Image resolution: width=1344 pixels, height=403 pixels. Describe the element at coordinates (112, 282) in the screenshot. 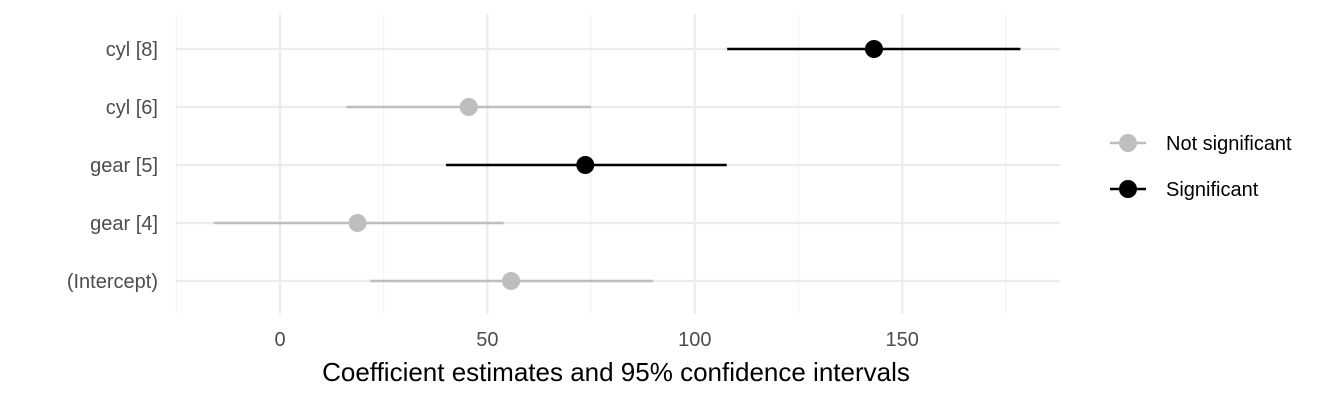

I see `y-tick-label: (Intercept)` at that location.